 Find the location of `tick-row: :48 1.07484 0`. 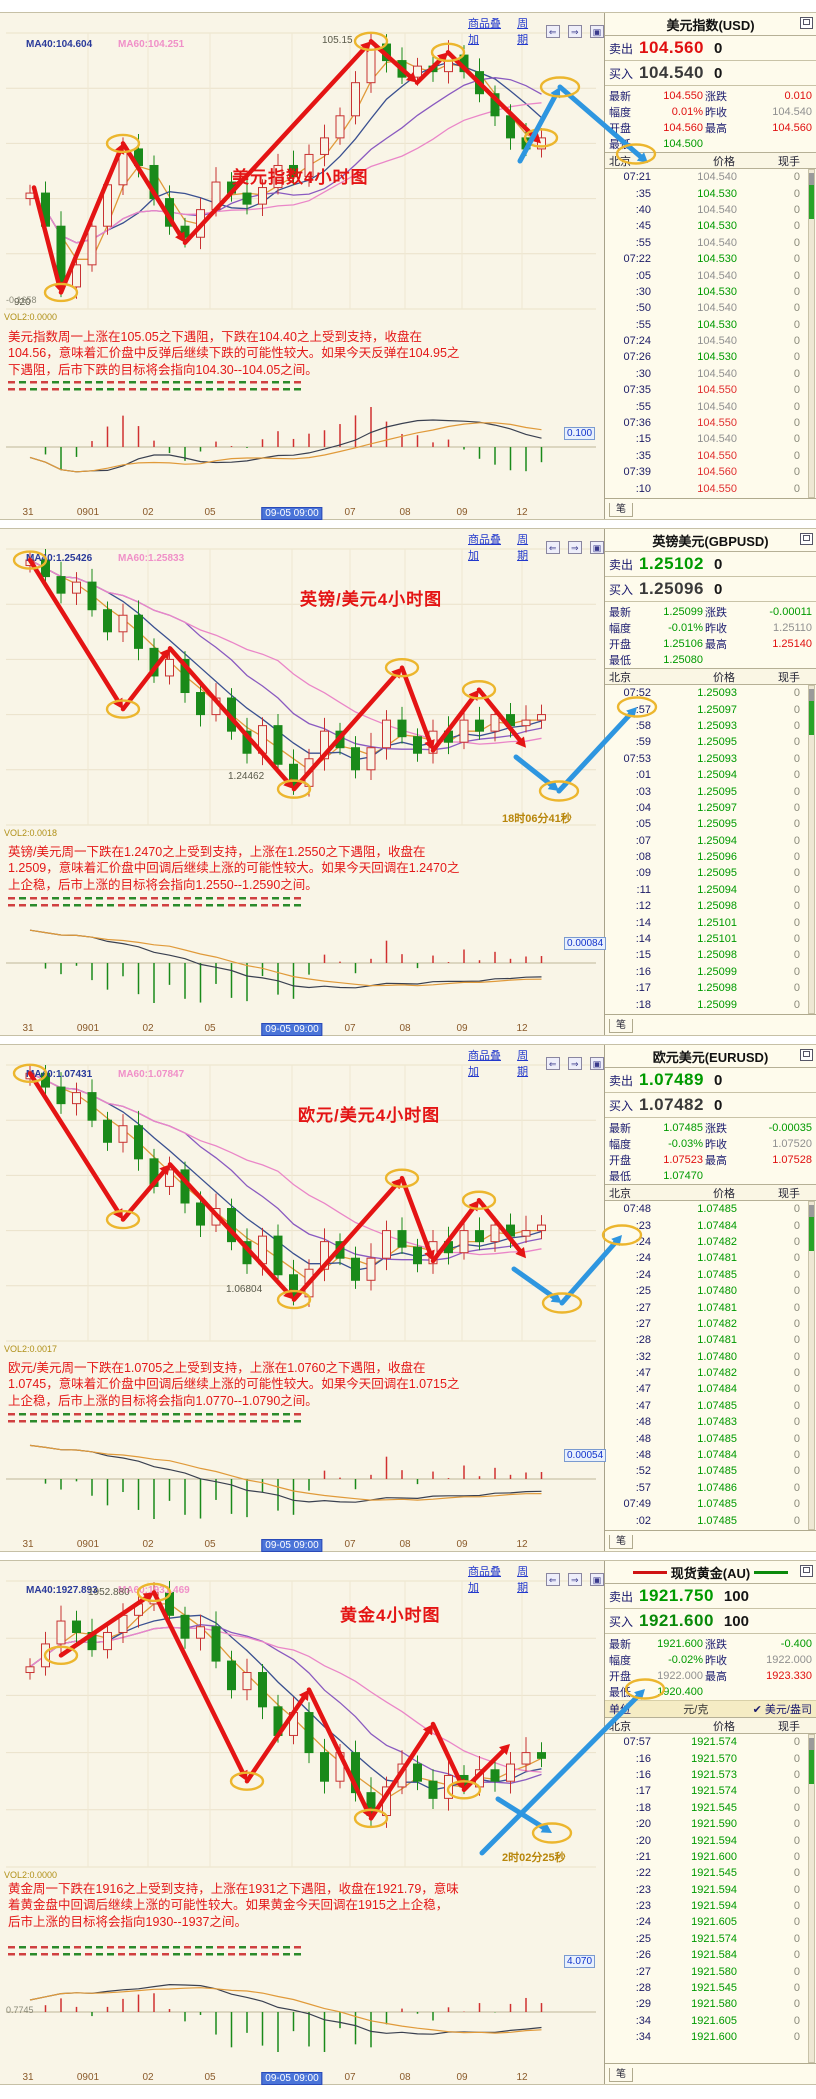

tick-row: :48 1.07484 0 is located at coordinates (710, 1455).